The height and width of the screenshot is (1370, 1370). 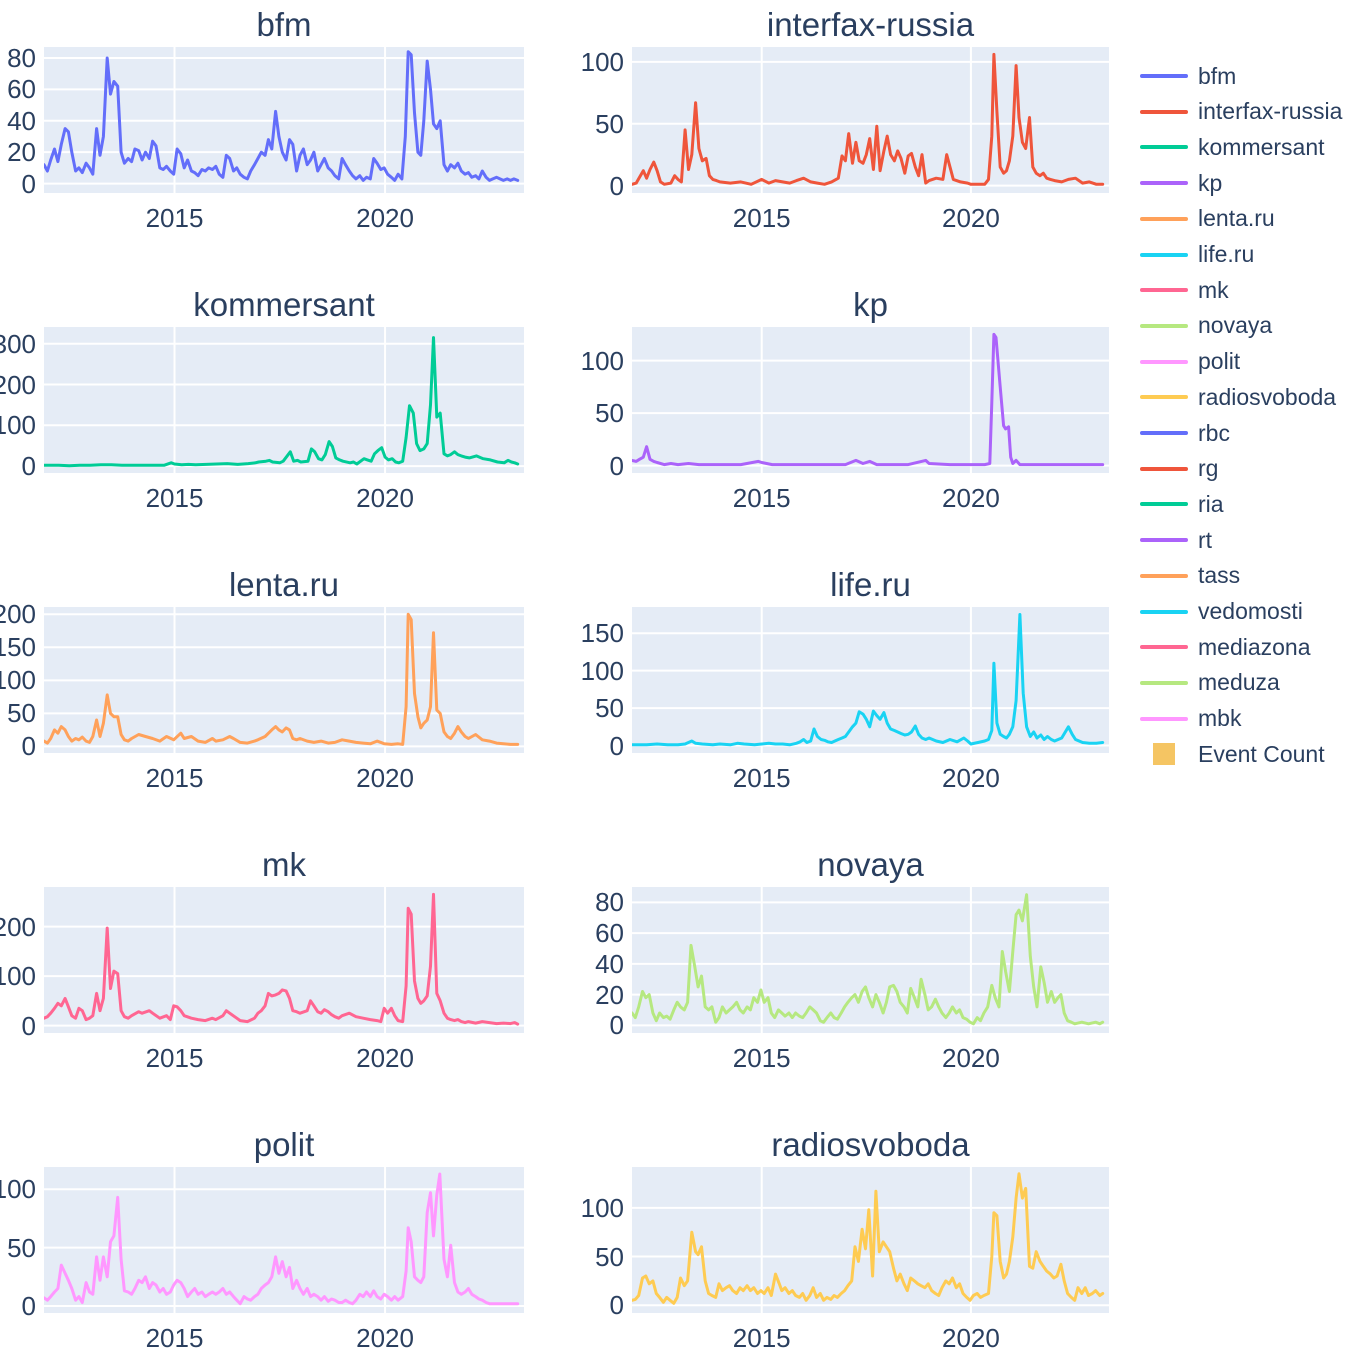 What do you see at coordinates (1254, 646) in the screenshot?
I see `legend-label: mediazona` at bounding box center [1254, 646].